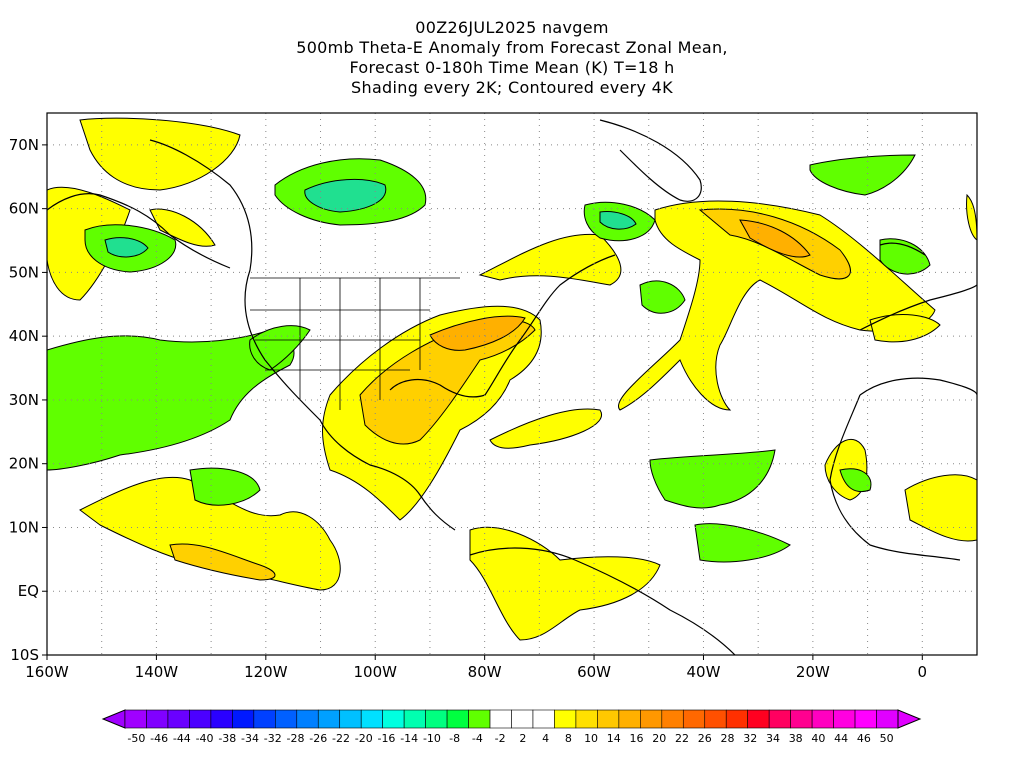  What do you see at coordinates (905, 328) in the screenshot?
I see `anomaly-region-iberia` at bounding box center [905, 328].